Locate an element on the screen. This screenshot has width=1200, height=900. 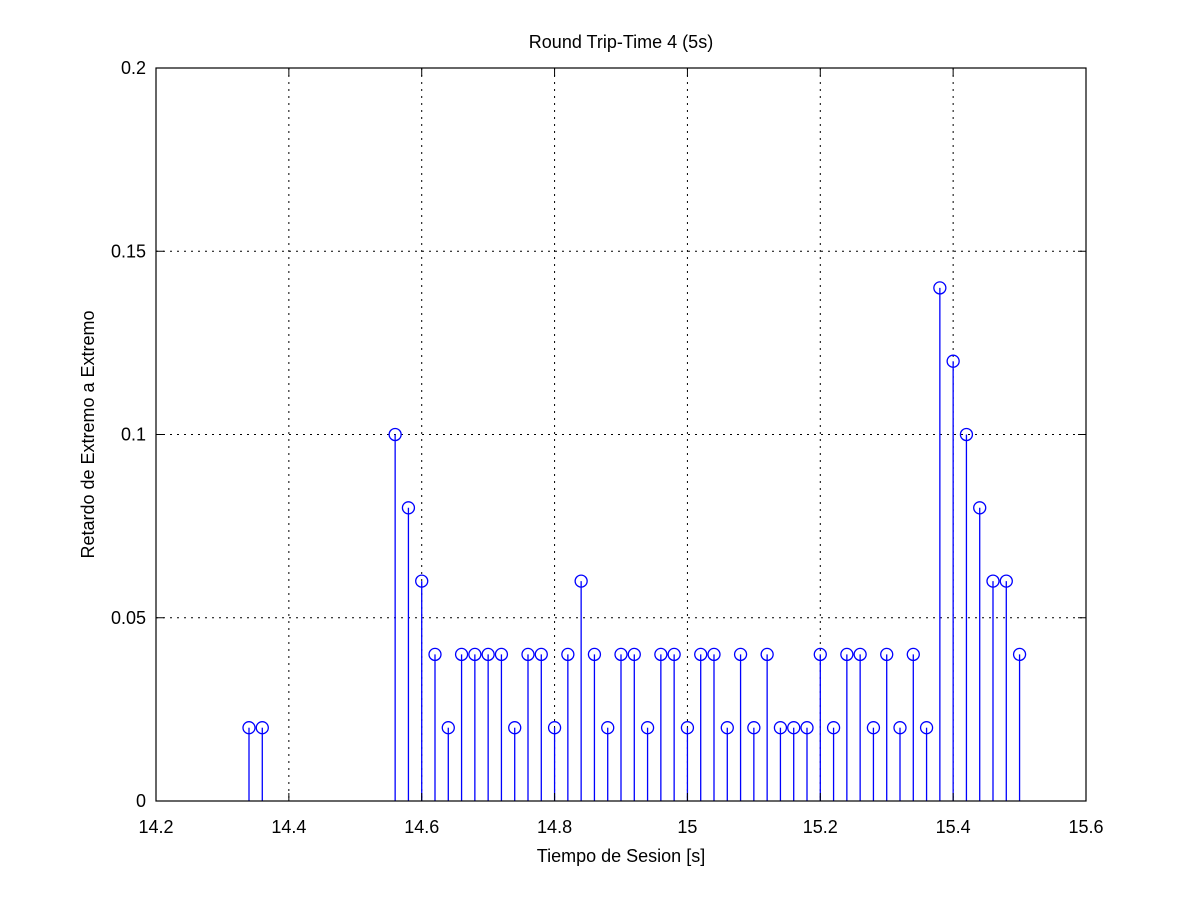
y-tick-label: 0.2 is located at coordinates (133, 68).